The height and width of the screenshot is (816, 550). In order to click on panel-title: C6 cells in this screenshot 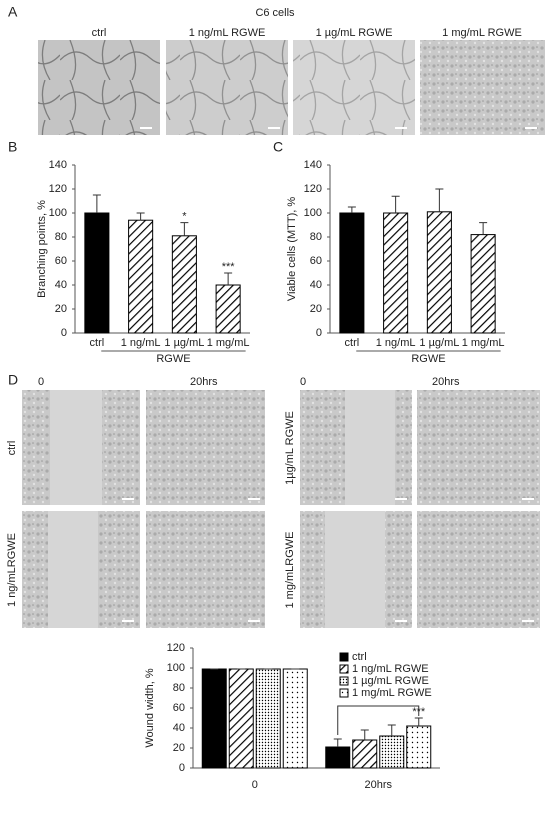, I will do `click(275, 13)`.